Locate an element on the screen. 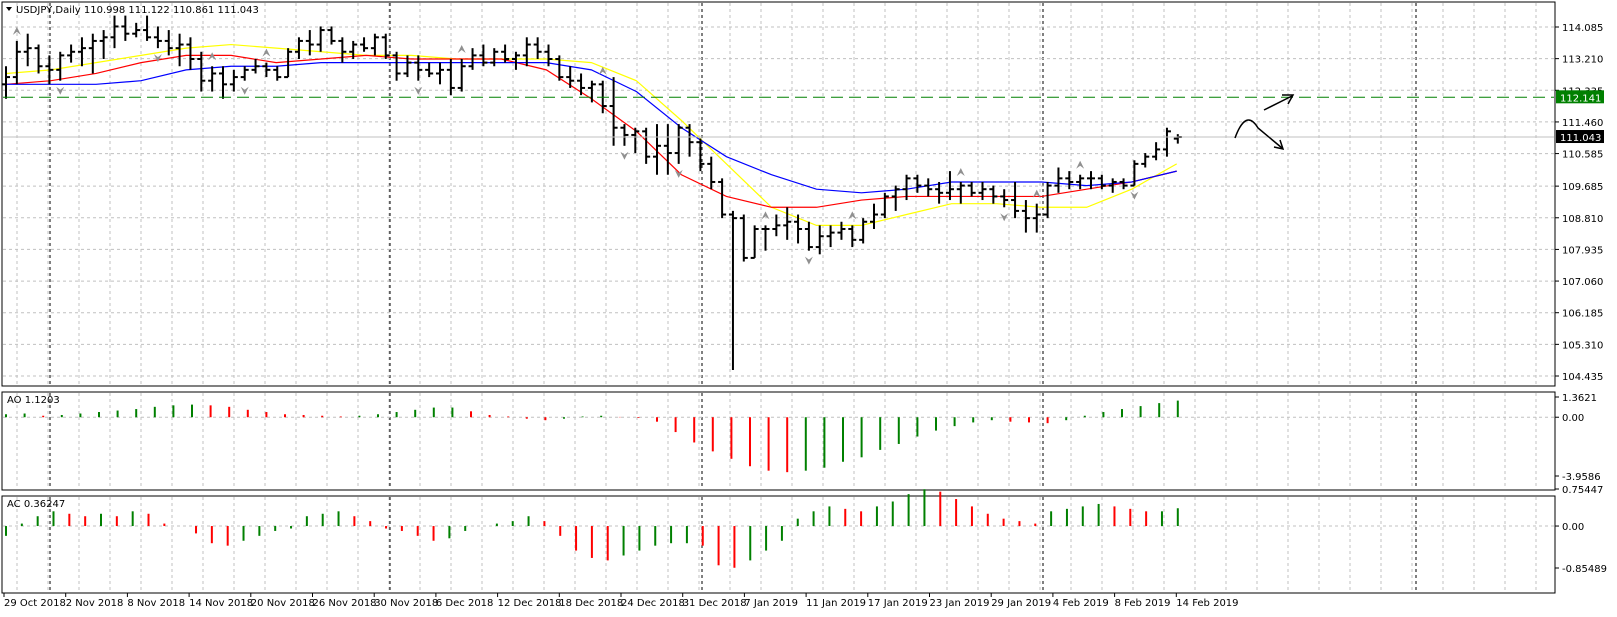 The image size is (1617, 617). ac-label: AC 0.36247 is located at coordinates (36, 504).